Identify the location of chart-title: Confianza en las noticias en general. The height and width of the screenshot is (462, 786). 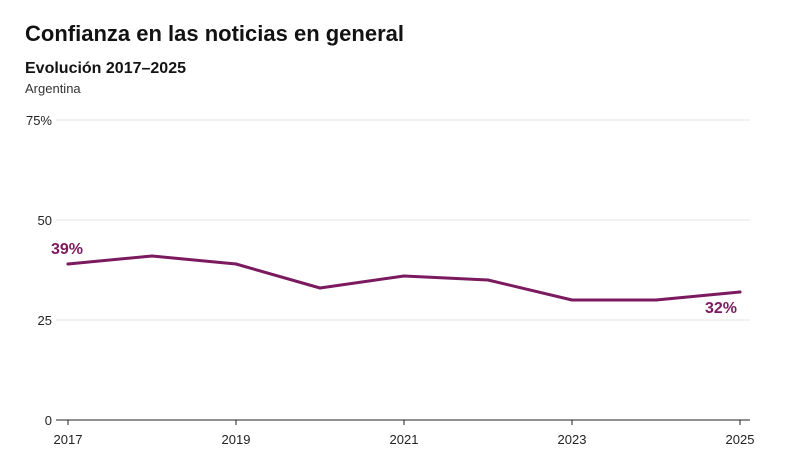
(214, 33).